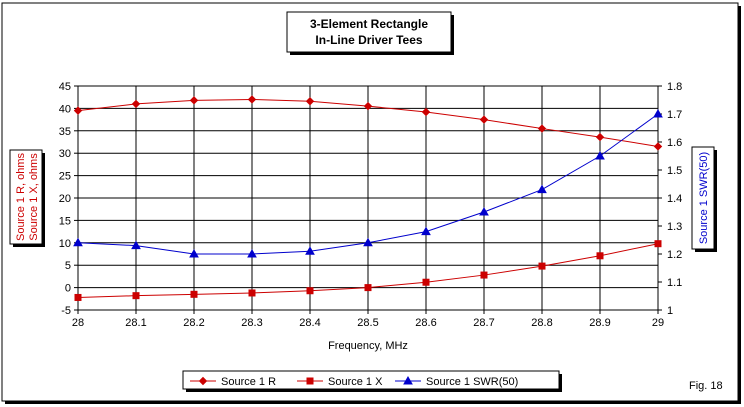 This screenshot has width=744, height=407. I want to click on x-tick-label: 28.4, so click(309, 323).